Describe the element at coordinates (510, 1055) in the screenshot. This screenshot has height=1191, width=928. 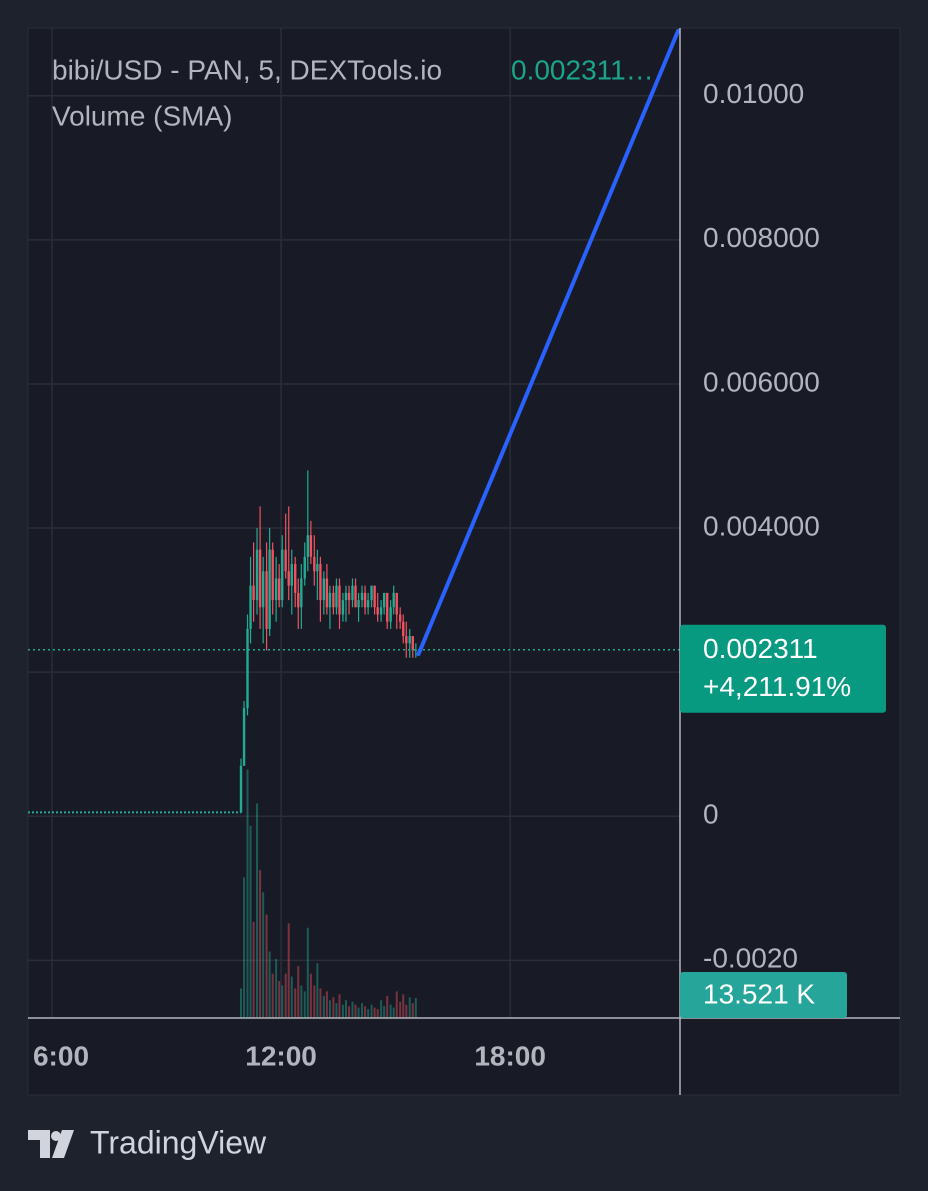
I see `x-tick-label: 18:00` at that location.